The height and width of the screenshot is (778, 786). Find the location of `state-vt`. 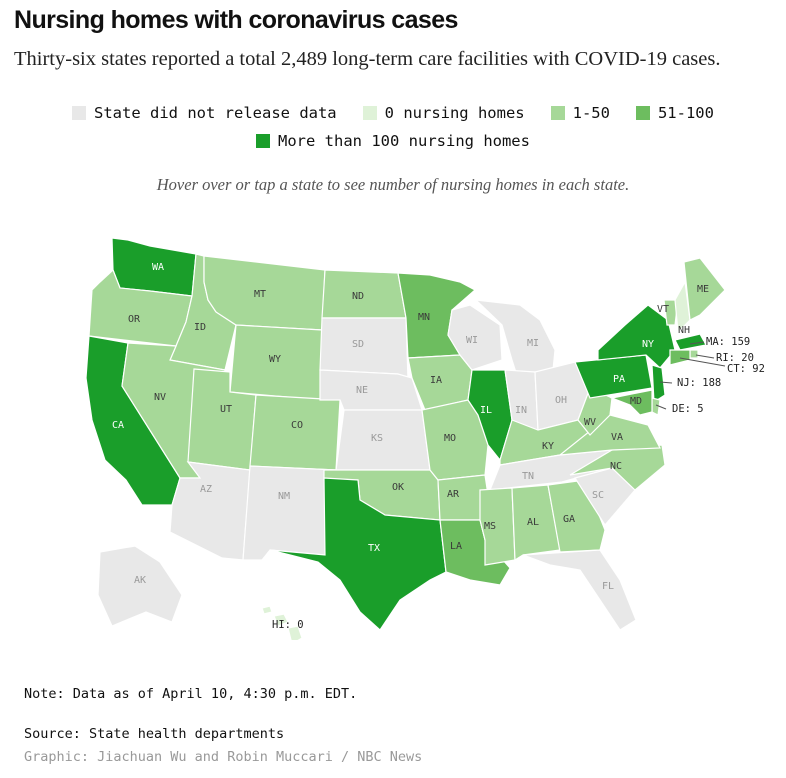

state-vt is located at coordinates (671, 312).